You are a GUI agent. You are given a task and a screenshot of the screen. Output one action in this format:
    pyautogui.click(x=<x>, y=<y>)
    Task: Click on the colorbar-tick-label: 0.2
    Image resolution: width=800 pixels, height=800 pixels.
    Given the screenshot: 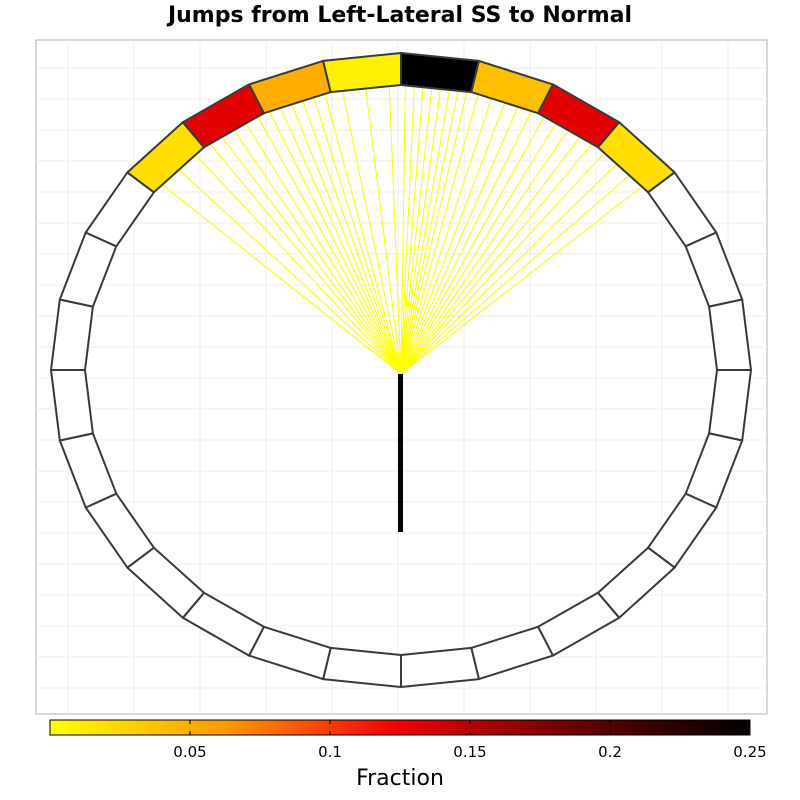 What is the action you would take?
    pyautogui.click(x=610, y=752)
    